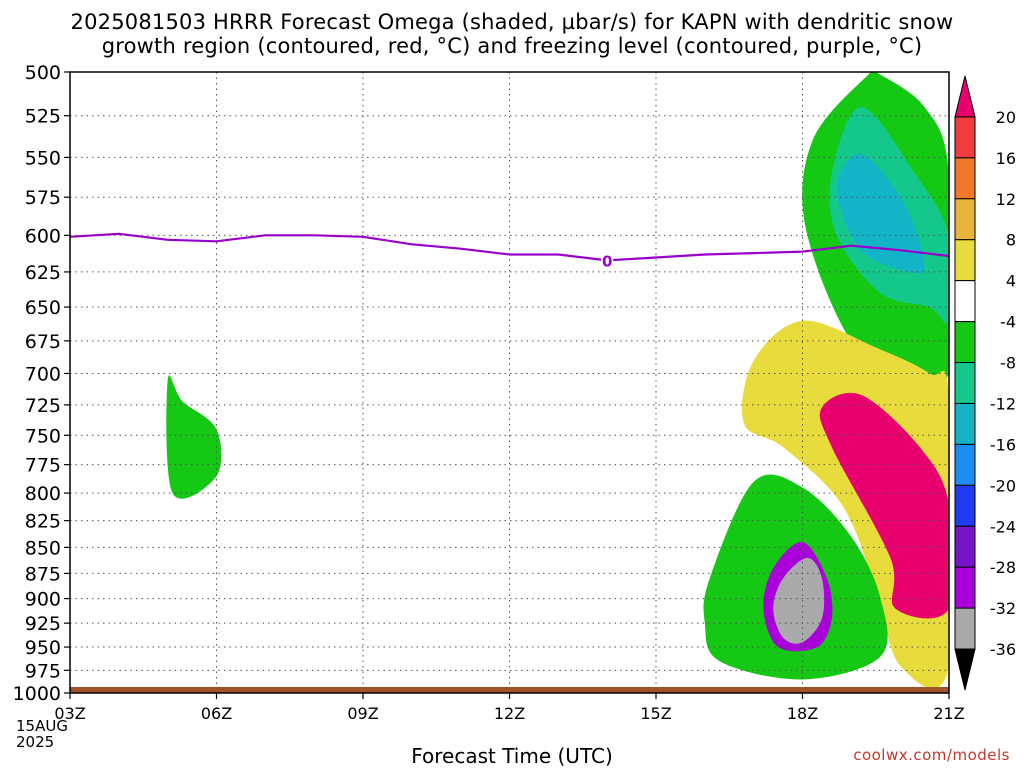 The height and width of the screenshot is (768, 1024). I want to click on x-axis: 03Z 06Z 09Z 12Z 15Z 18Z 21Z, so click(509, 708).